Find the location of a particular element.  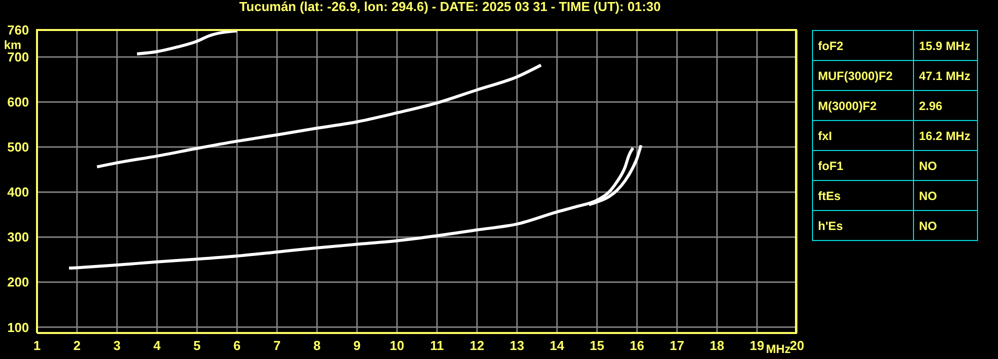

x-axis-title: MHz is located at coordinates (778, 349).